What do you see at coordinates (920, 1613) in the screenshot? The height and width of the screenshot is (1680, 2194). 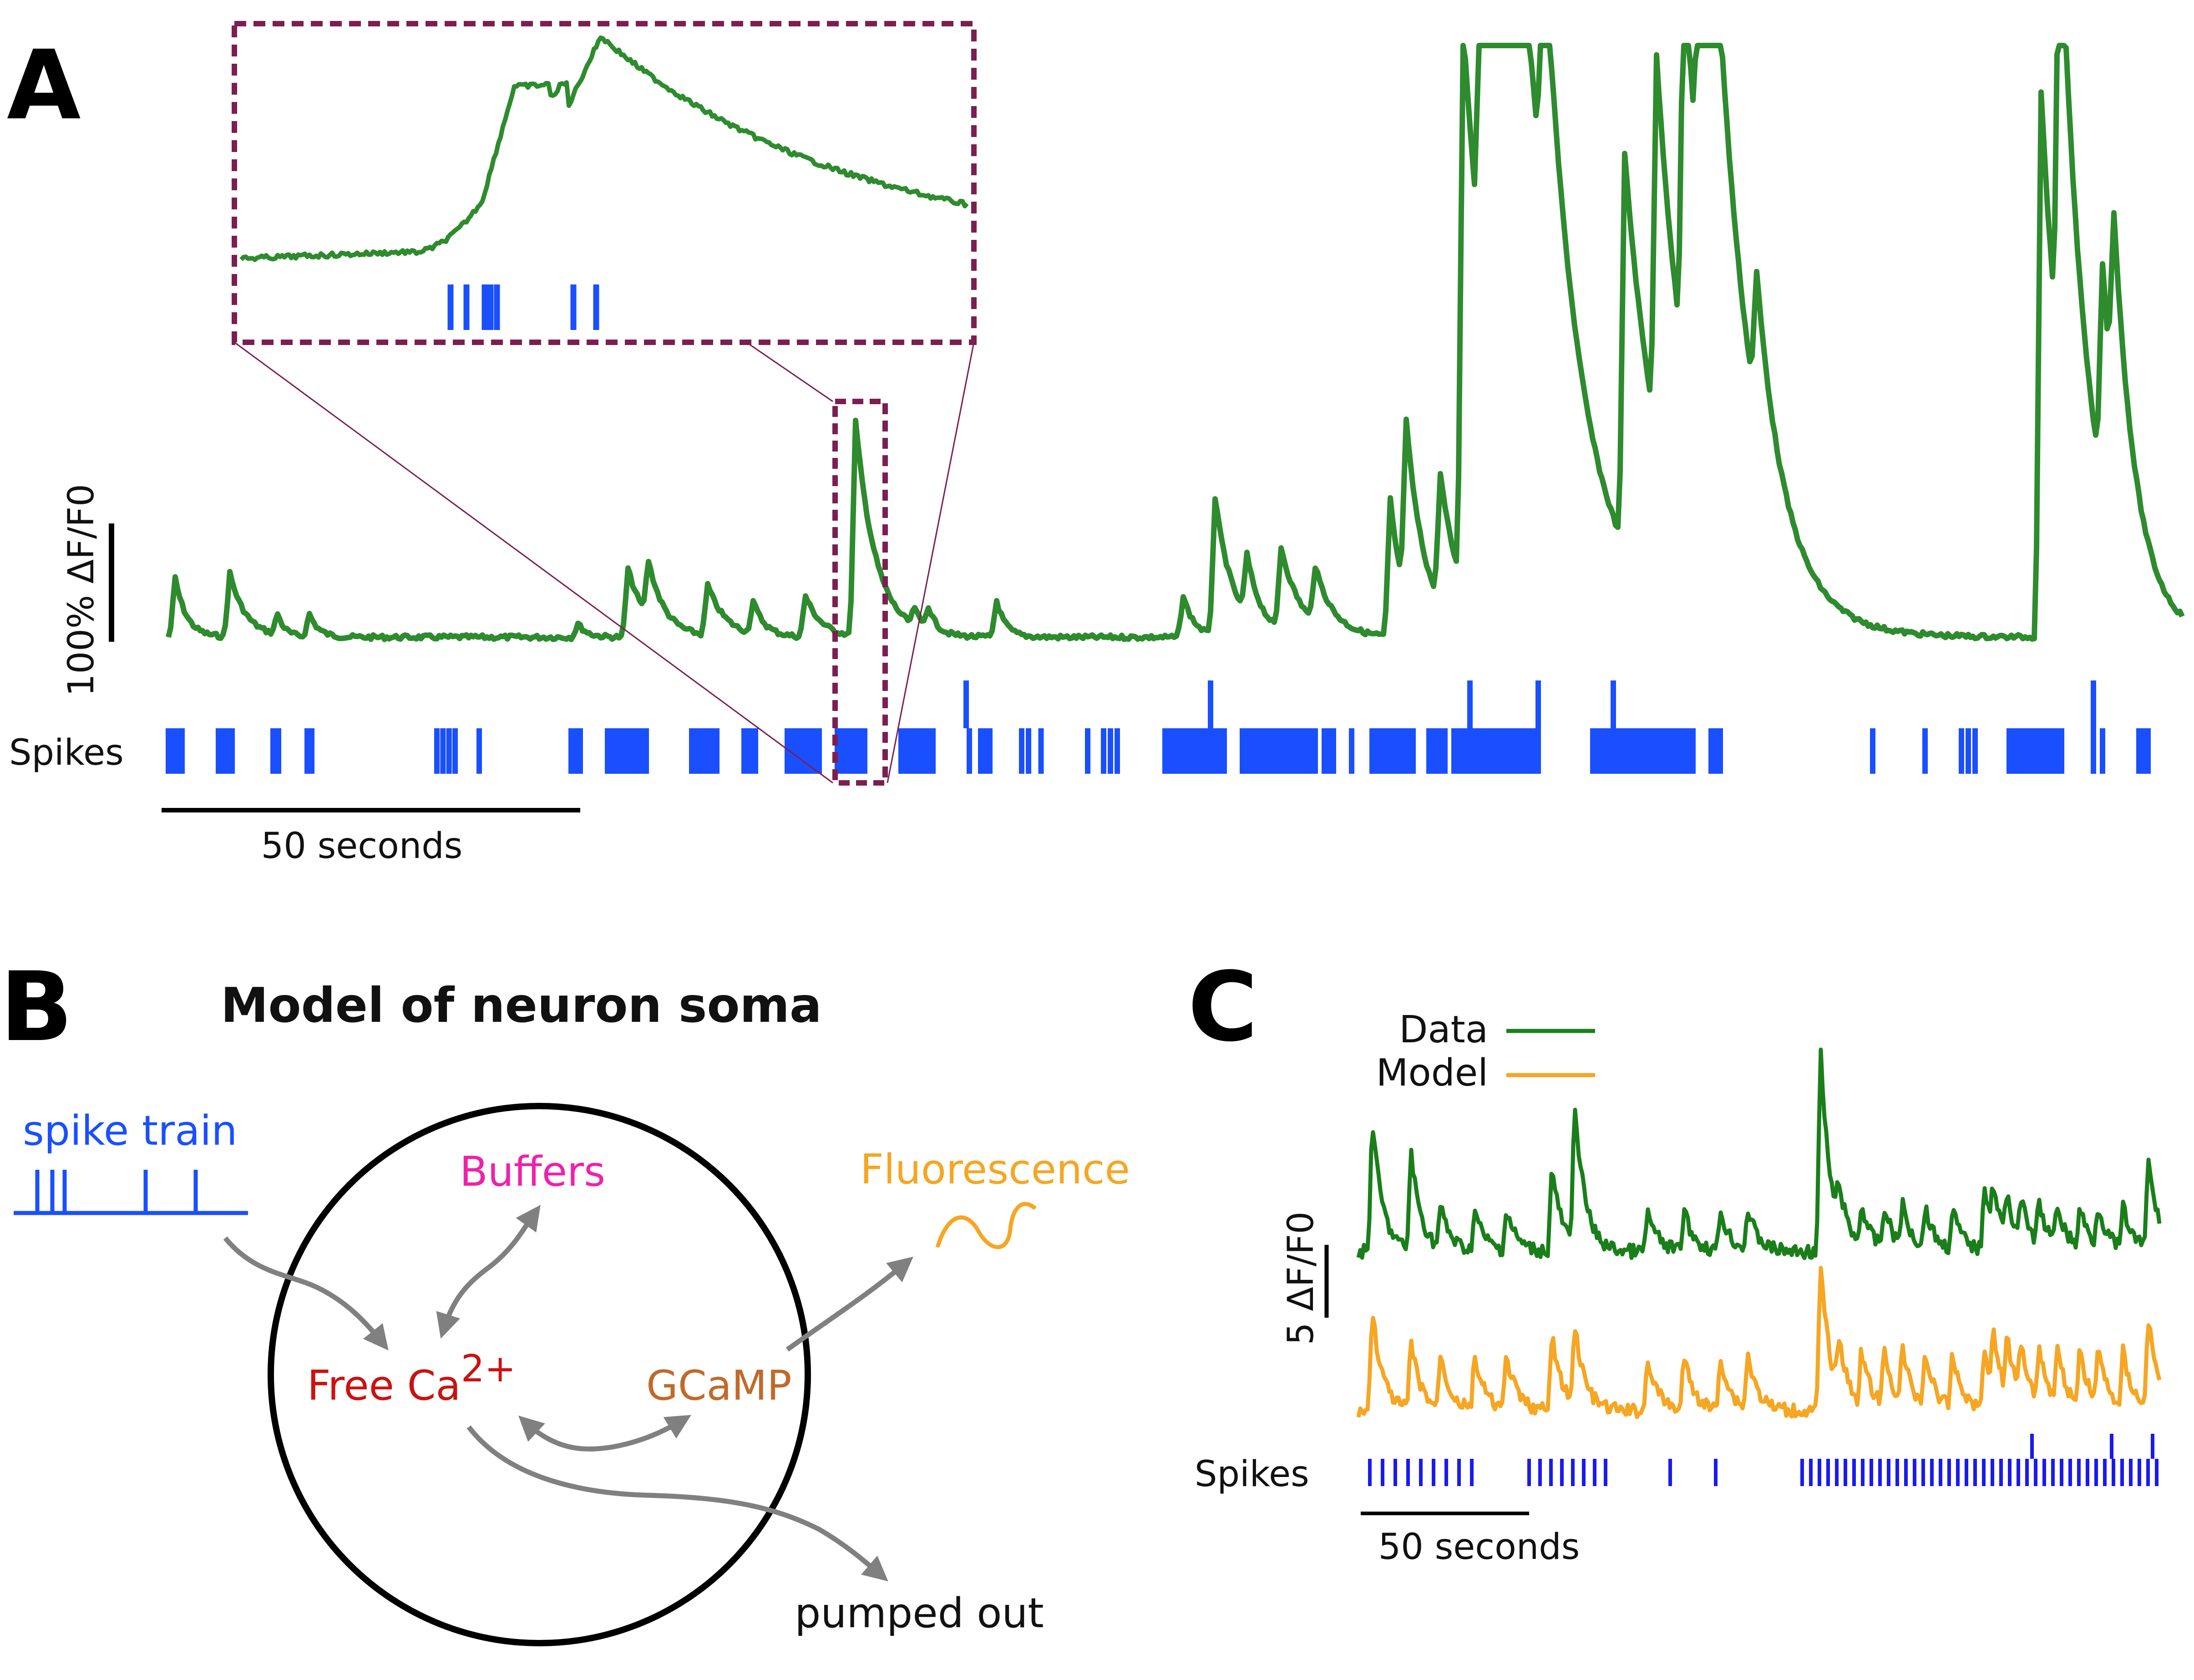 I see `pumped-out-label: pumped out` at bounding box center [920, 1613].